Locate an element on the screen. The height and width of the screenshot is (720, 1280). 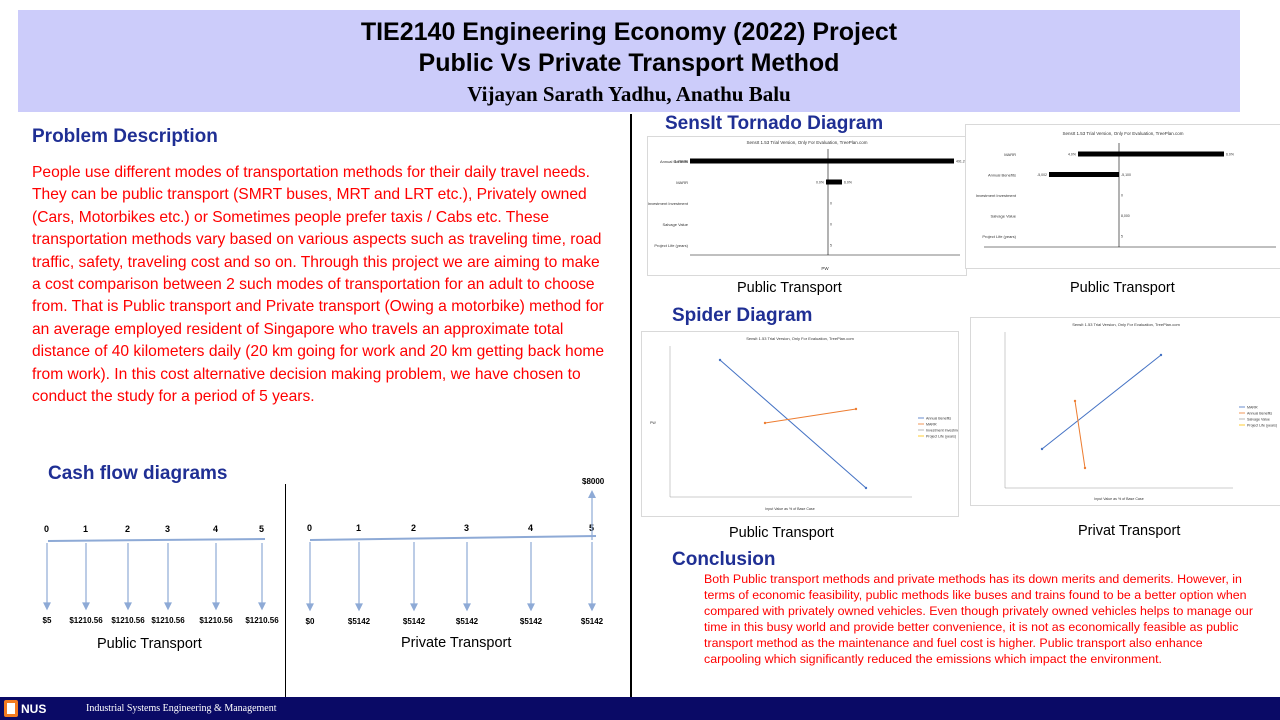
cashflow-private-caption: Private Transport is located at coordinates (456, 643).